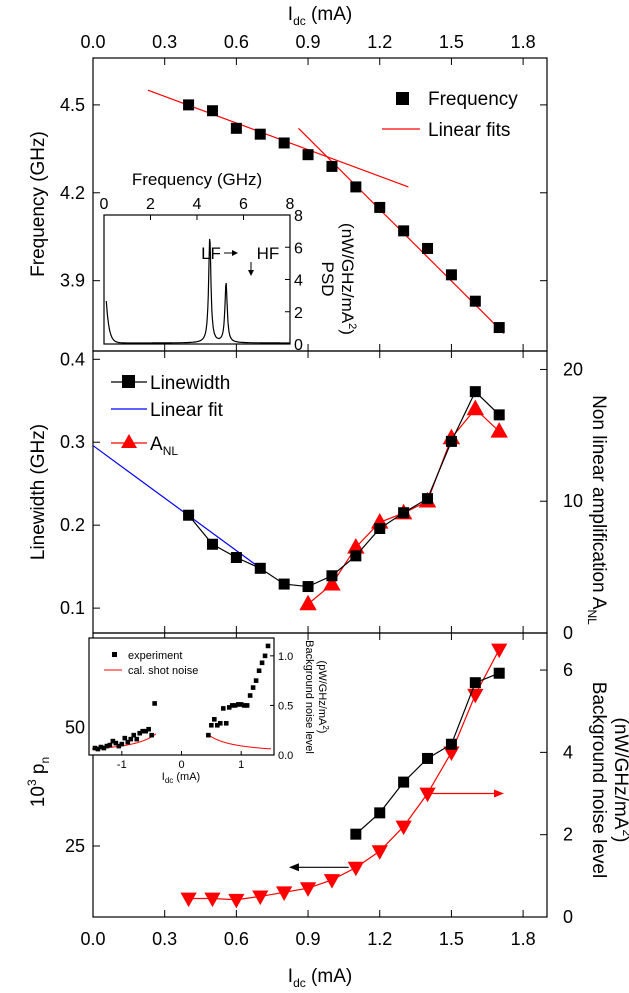  I want to click on psd-inset-y-tick-label: 2, so click(298, 313).